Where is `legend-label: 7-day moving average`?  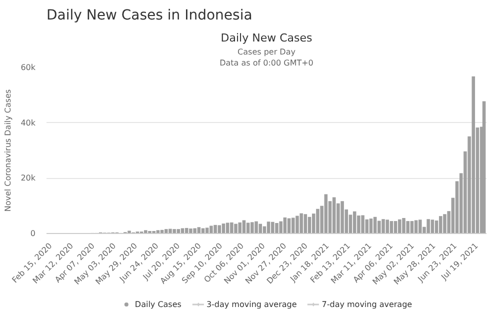 legend-label: 7-day moving average is located at coordinates (367, 304).